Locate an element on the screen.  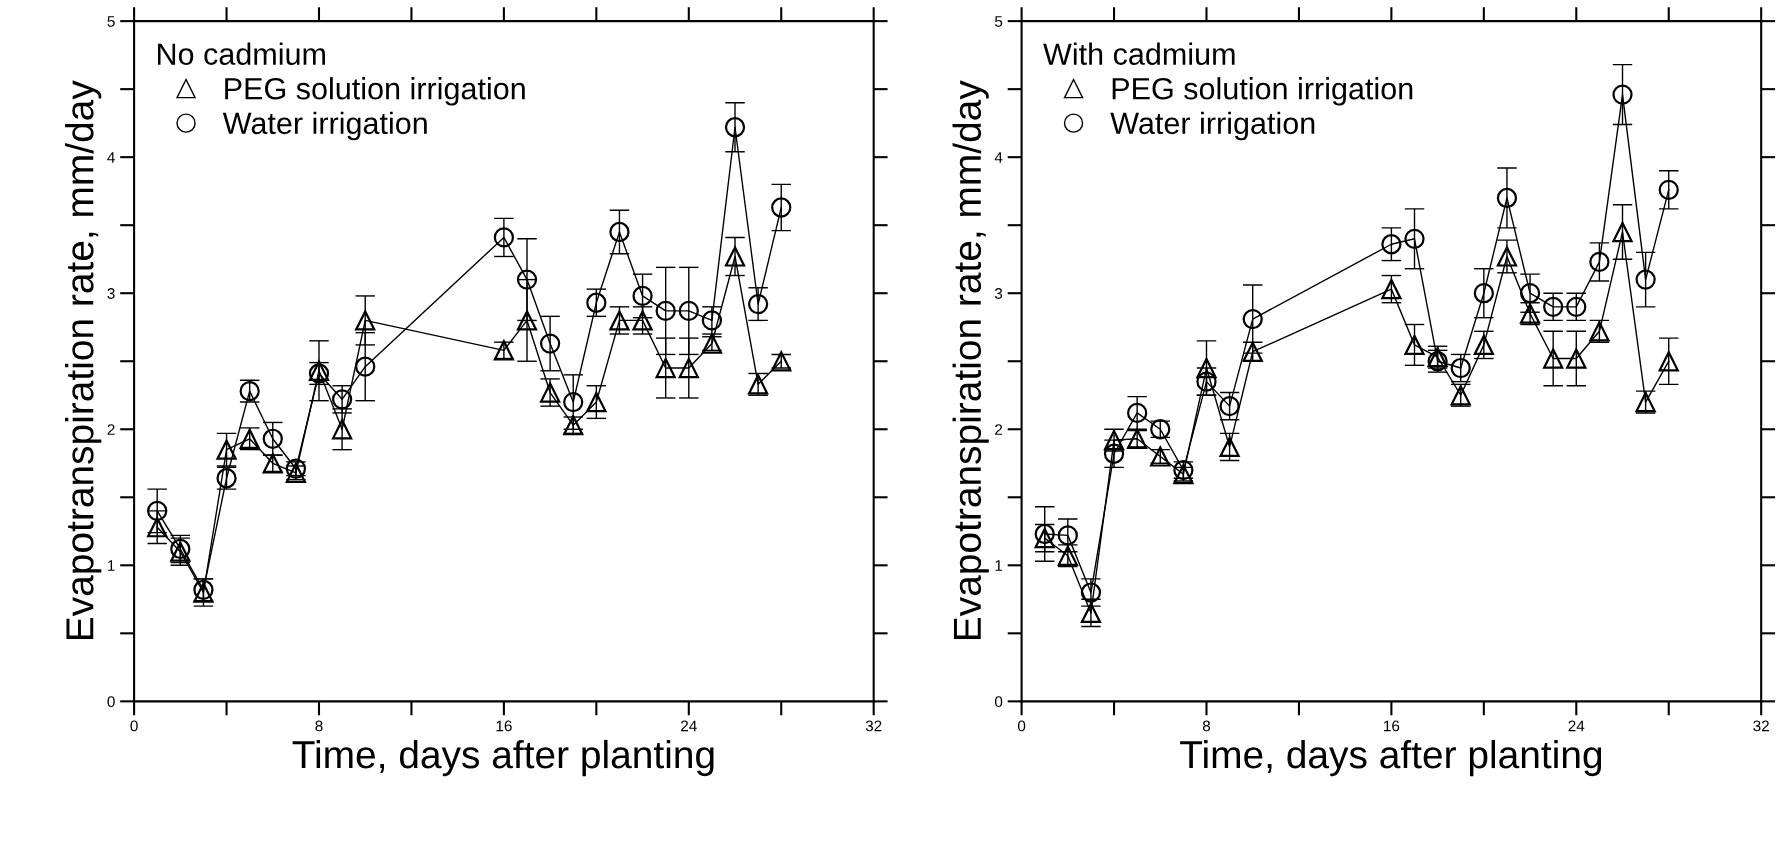
legend-title: With cadmium is located at coordinates (1139, 53).